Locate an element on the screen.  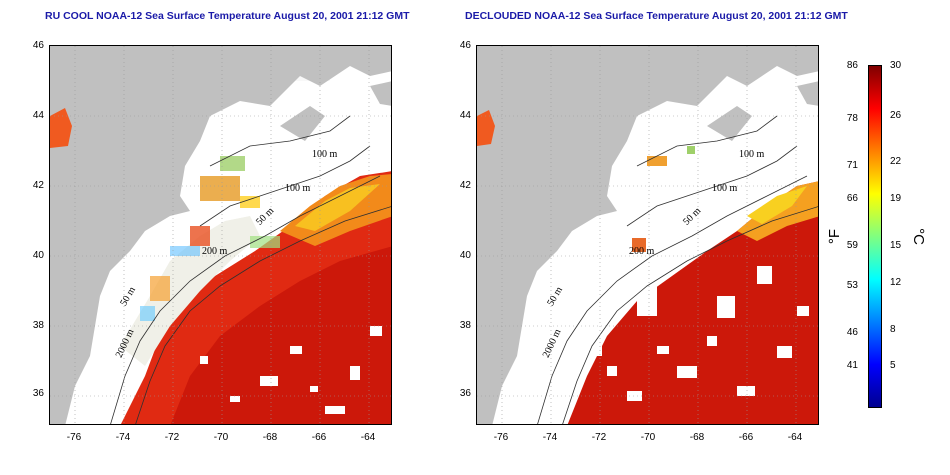
colorbar-fahrenheit-tick: 53 is located at coordinates (852, 285).